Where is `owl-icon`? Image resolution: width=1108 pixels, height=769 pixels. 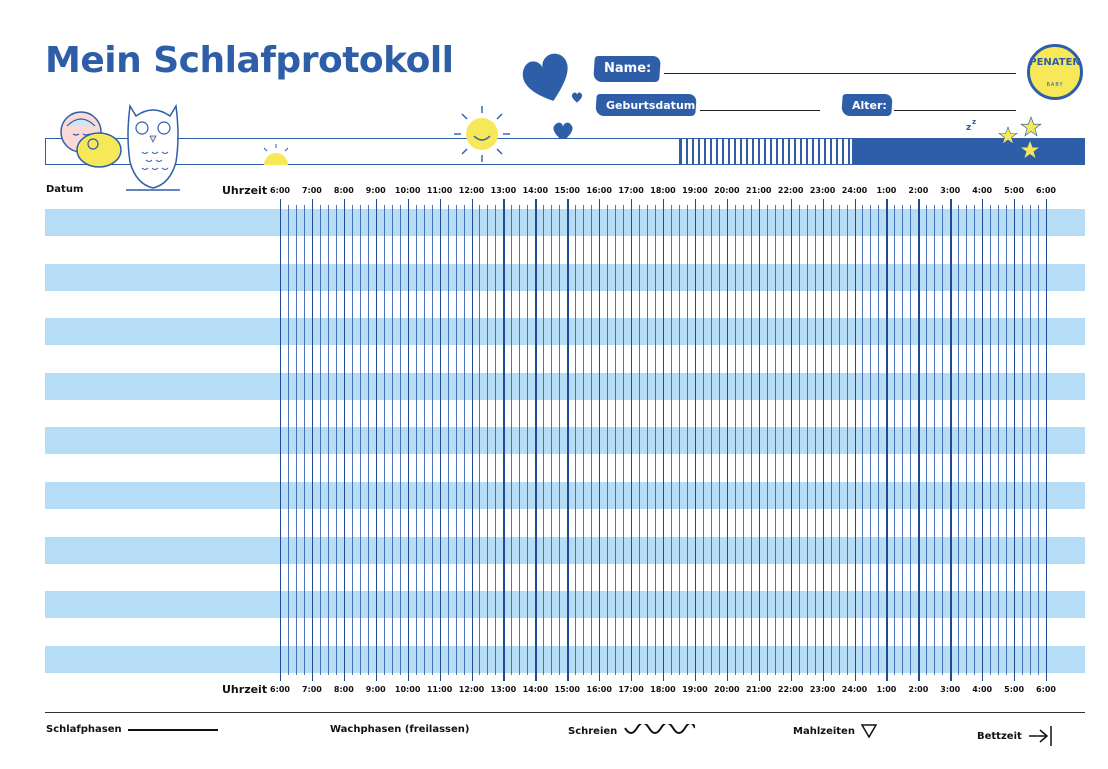
owl-icon is located at coordinates (153, 147).